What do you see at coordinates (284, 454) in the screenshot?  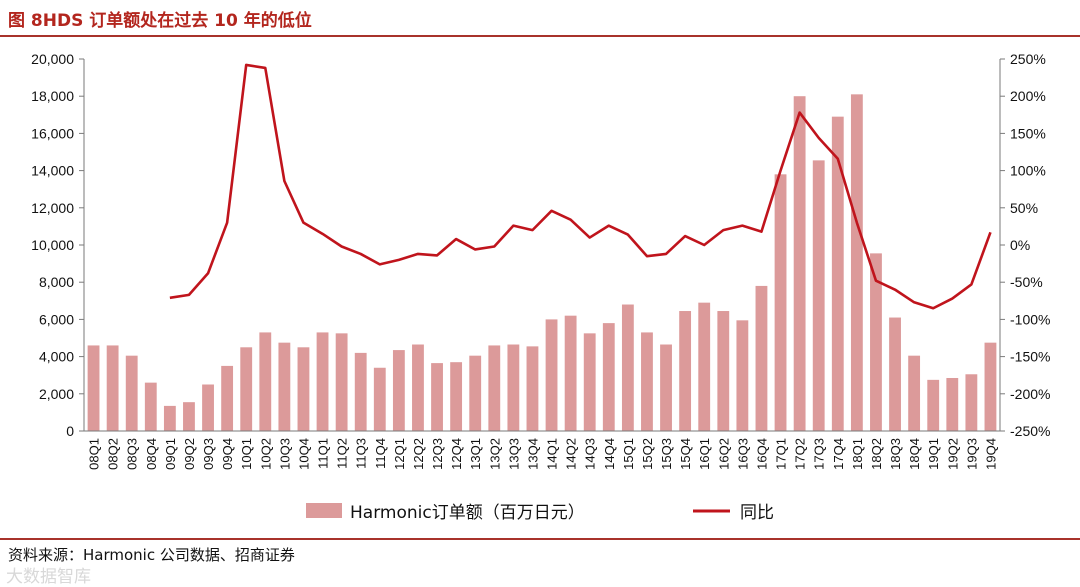 I see `x-tick-label: 10Q3` at bounding box center [284, 454].